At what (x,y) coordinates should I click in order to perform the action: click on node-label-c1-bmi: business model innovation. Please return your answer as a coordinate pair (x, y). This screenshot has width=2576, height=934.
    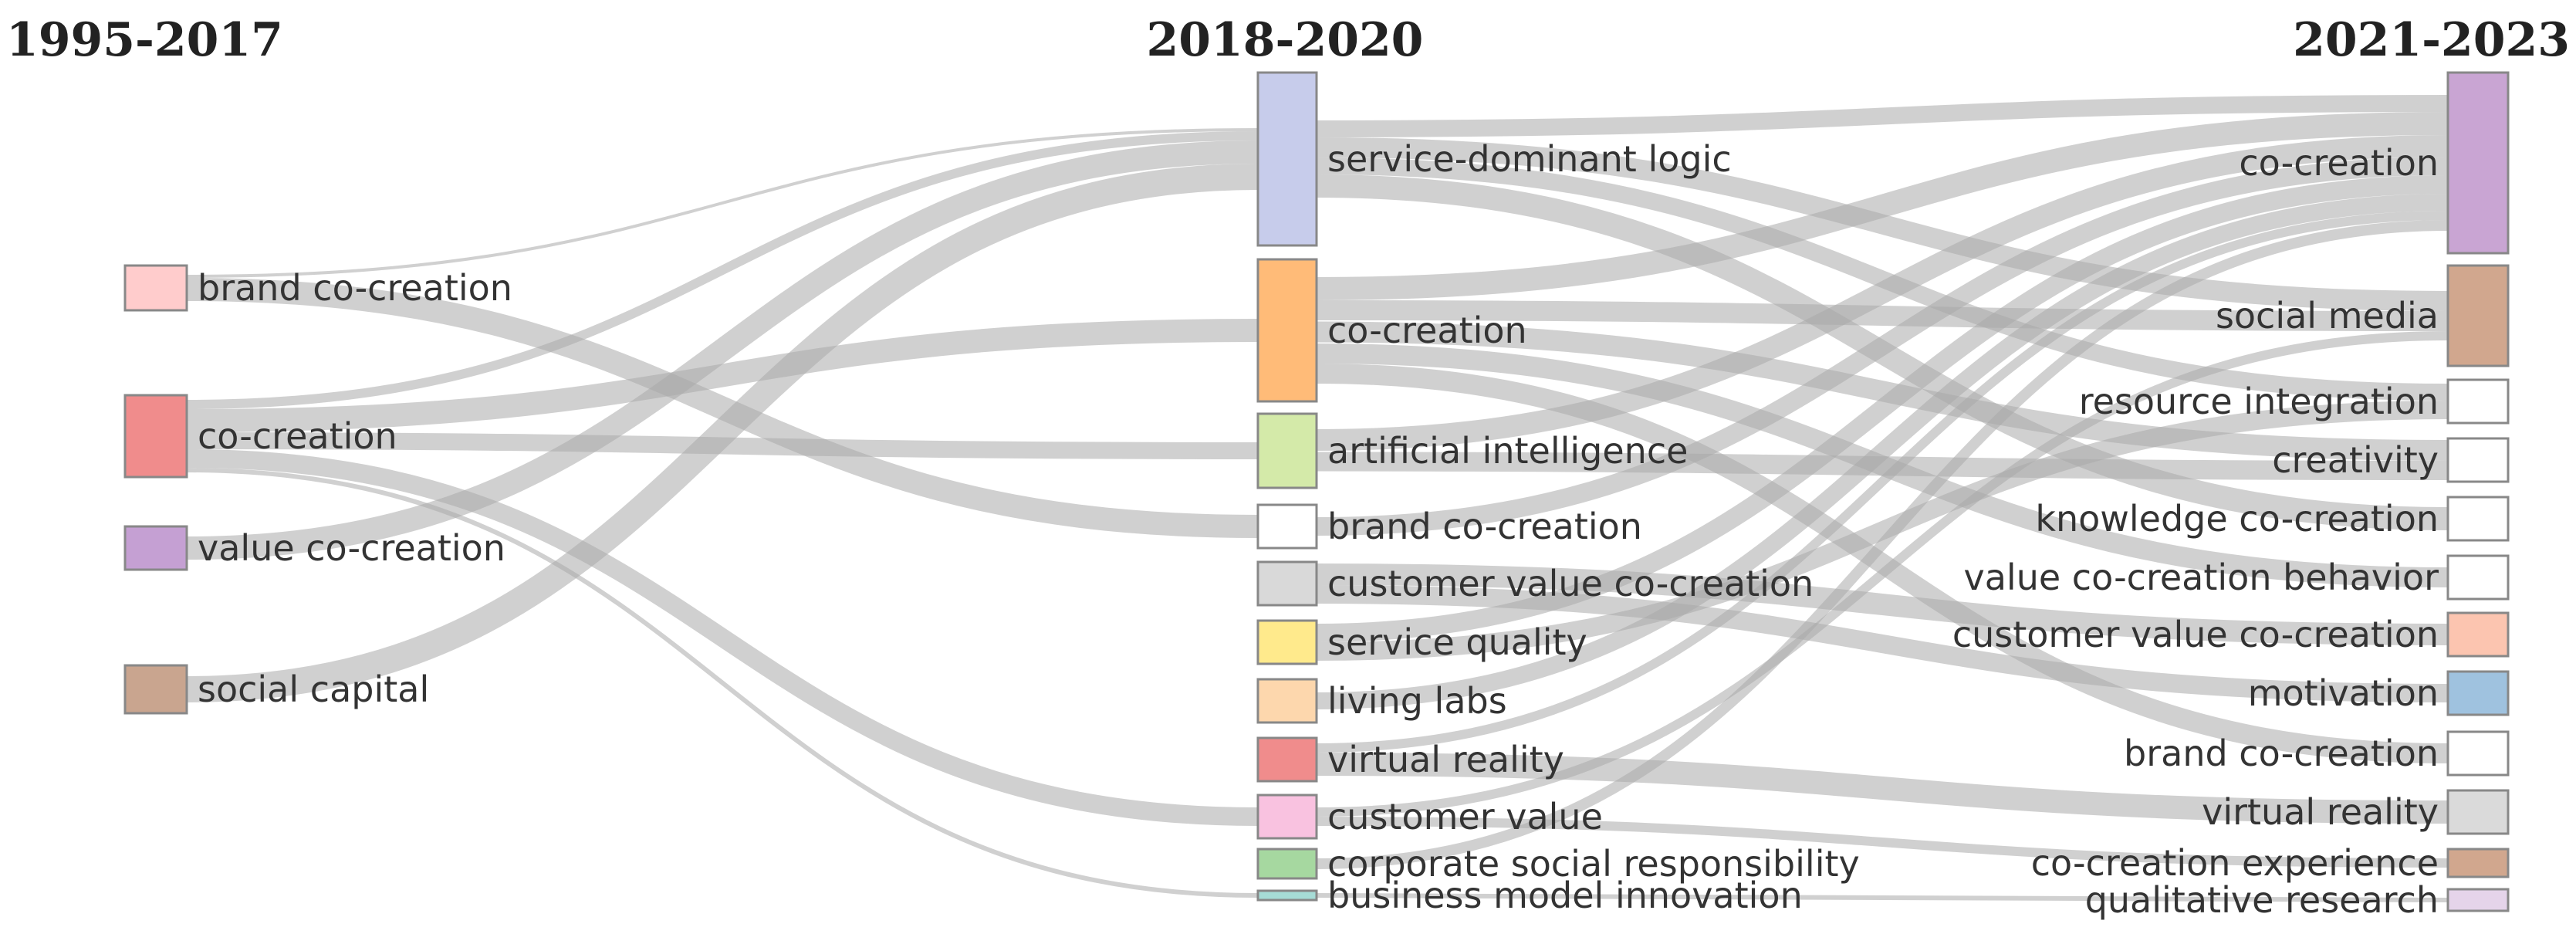
    Looking at the image, I should click on (1565, 895).